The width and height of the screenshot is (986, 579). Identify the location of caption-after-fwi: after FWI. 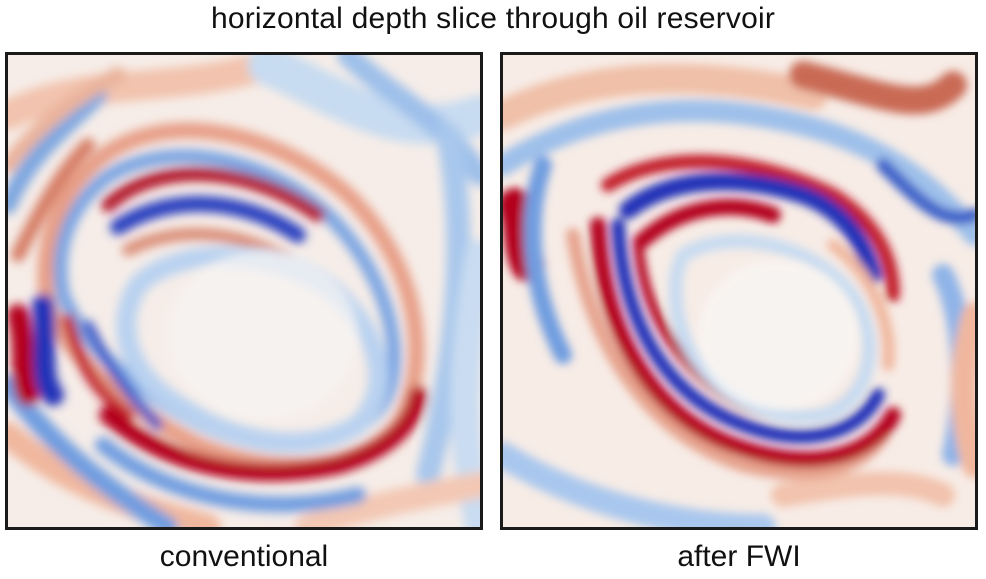
(739, 556).